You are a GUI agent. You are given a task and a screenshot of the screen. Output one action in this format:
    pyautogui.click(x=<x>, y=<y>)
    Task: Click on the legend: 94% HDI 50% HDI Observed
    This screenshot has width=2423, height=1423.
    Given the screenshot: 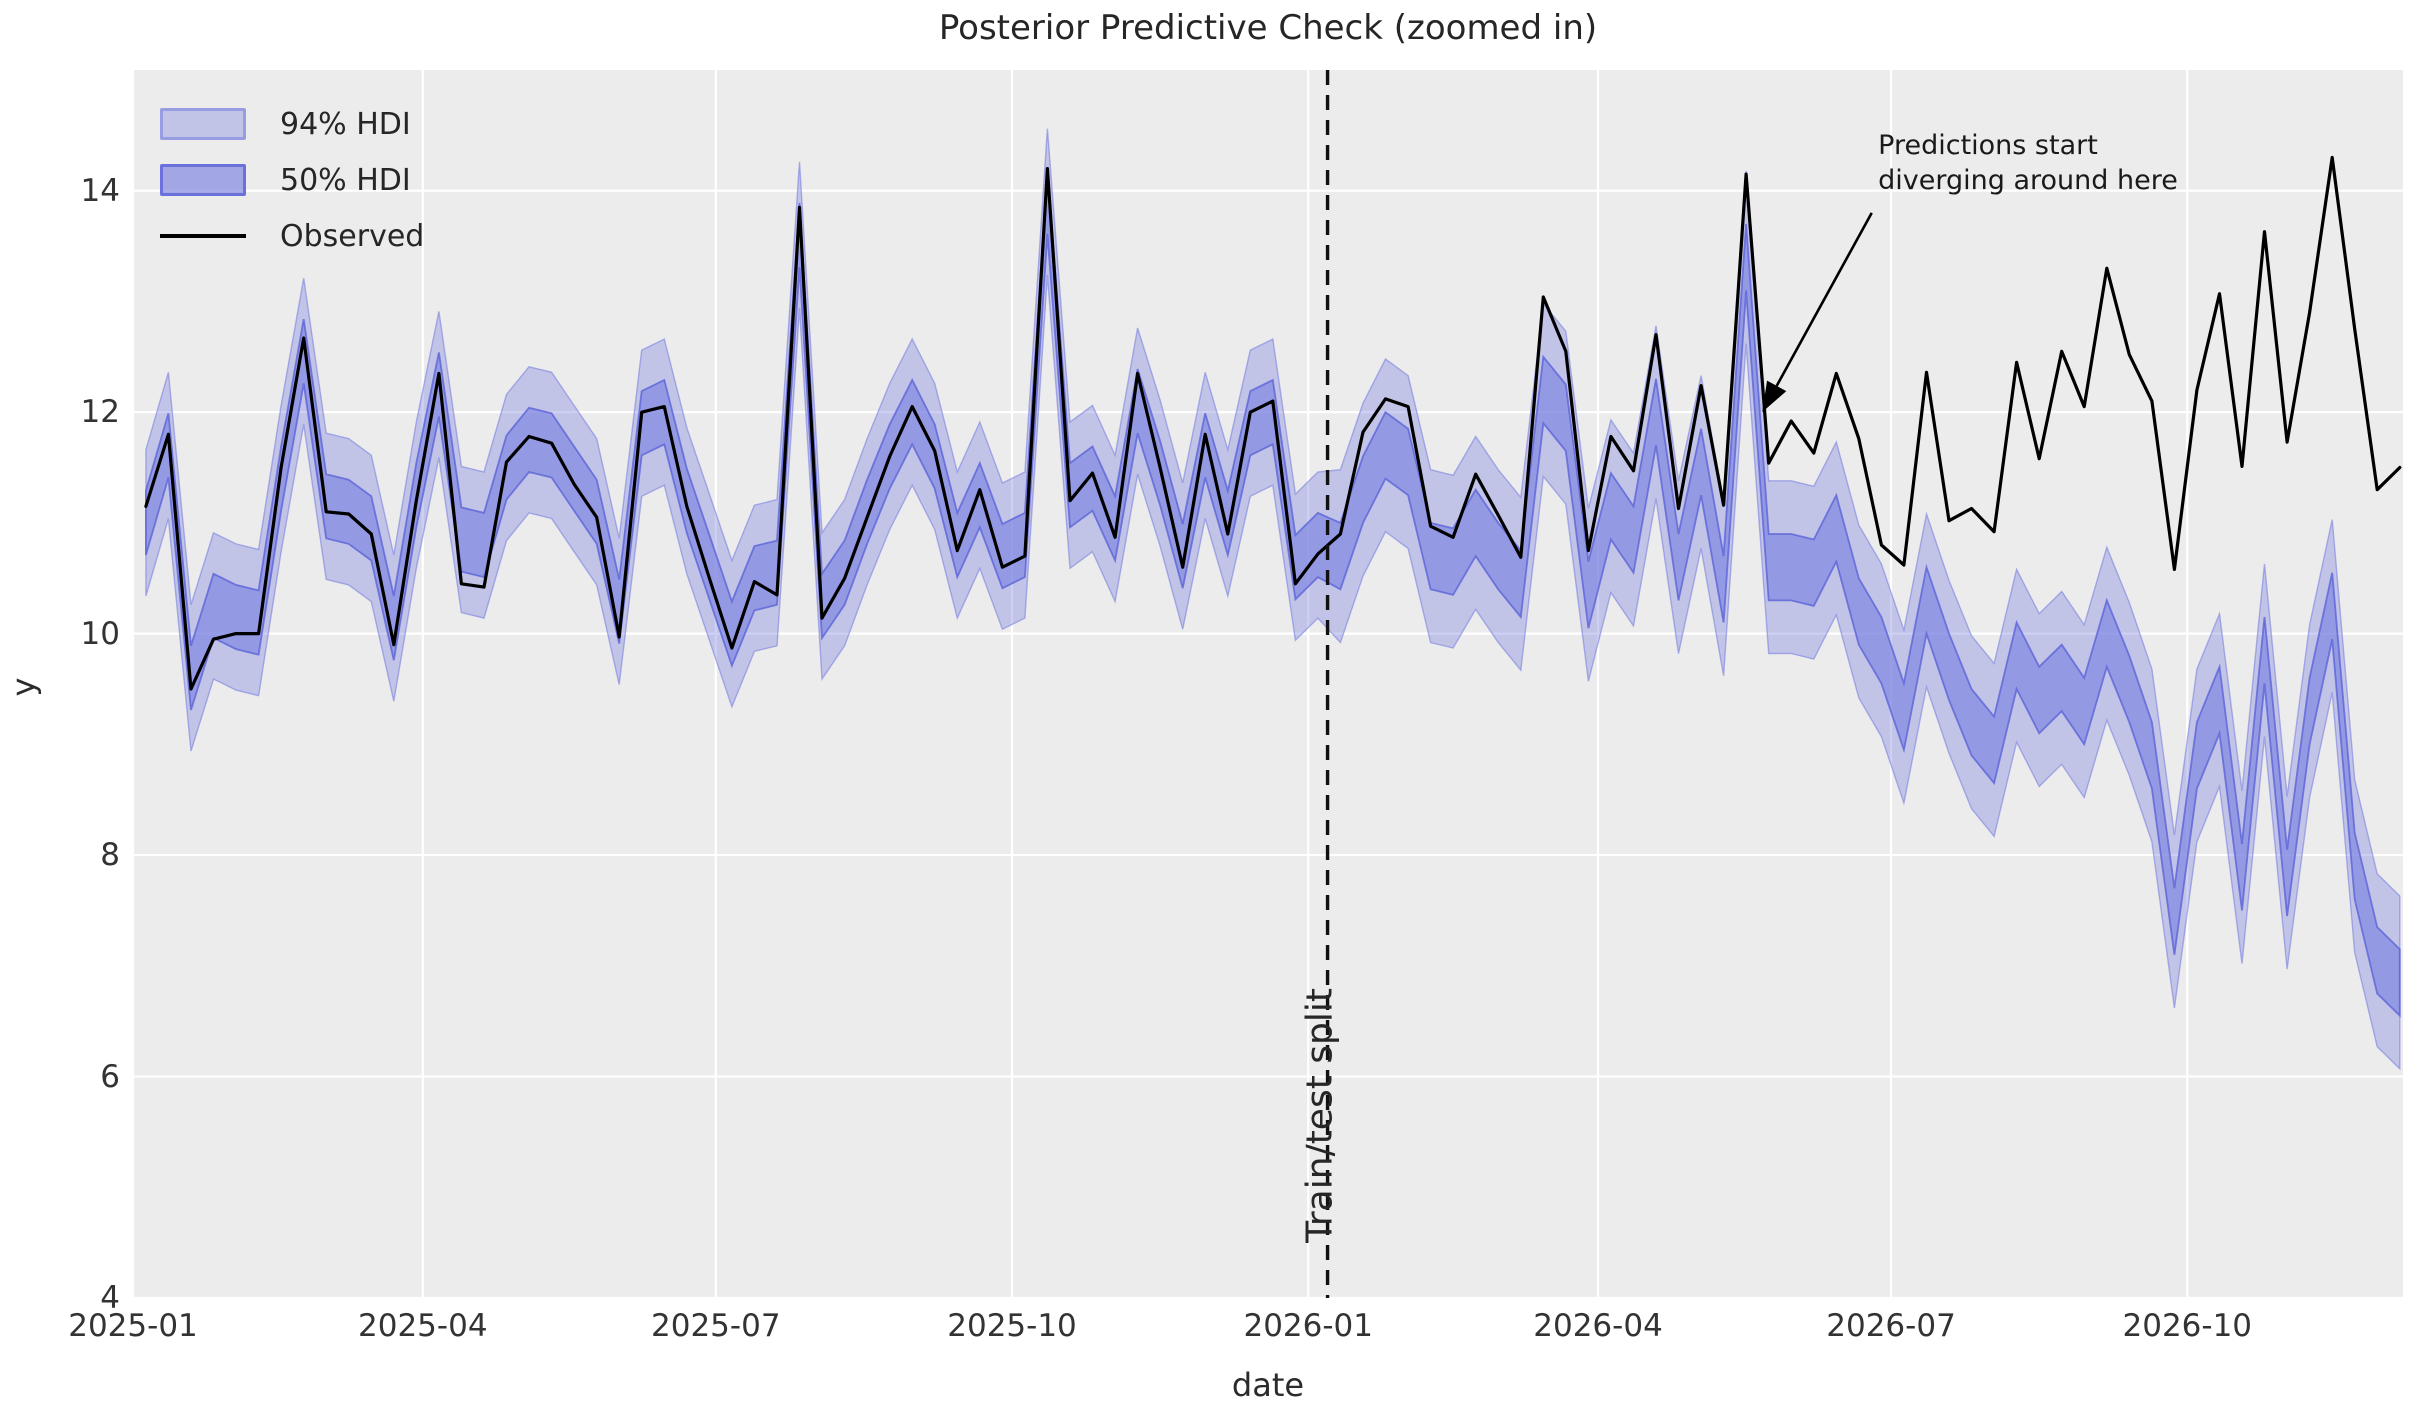 What is the action you would take?
    pyautogui.click(x=292, y=180)
    